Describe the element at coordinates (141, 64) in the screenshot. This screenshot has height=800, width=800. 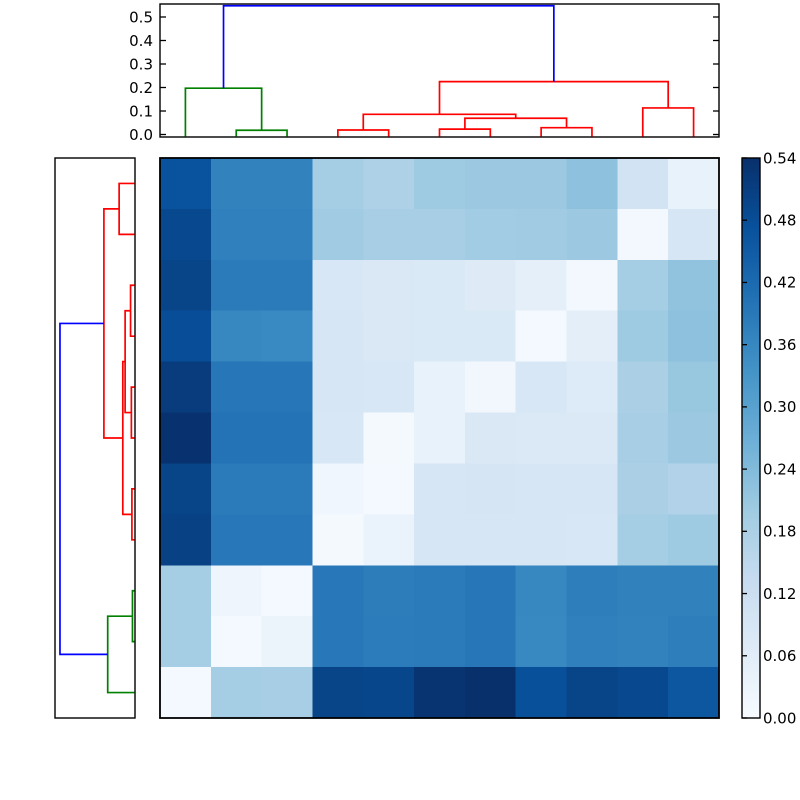
I see `axis-tick-label: 0.3` at that location.